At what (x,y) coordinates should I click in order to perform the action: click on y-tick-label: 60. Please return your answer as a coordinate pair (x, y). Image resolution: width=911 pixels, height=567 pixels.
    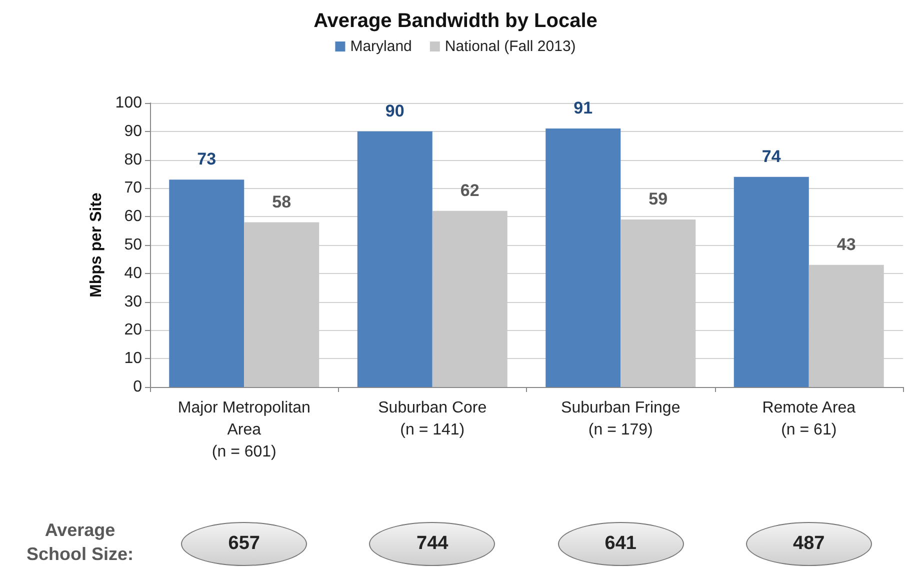
    Looking at the image, I should click on (133, 217).